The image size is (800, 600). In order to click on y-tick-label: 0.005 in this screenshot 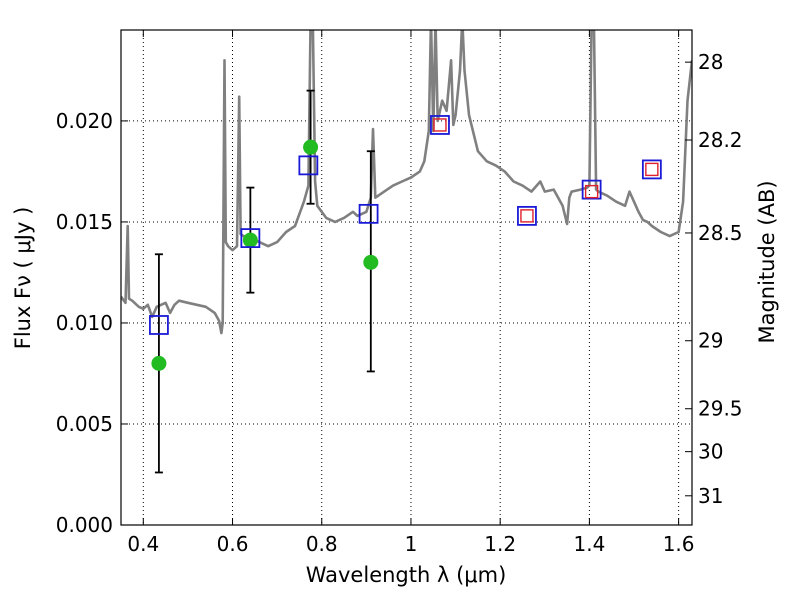, I will do `click(84, 424)`.